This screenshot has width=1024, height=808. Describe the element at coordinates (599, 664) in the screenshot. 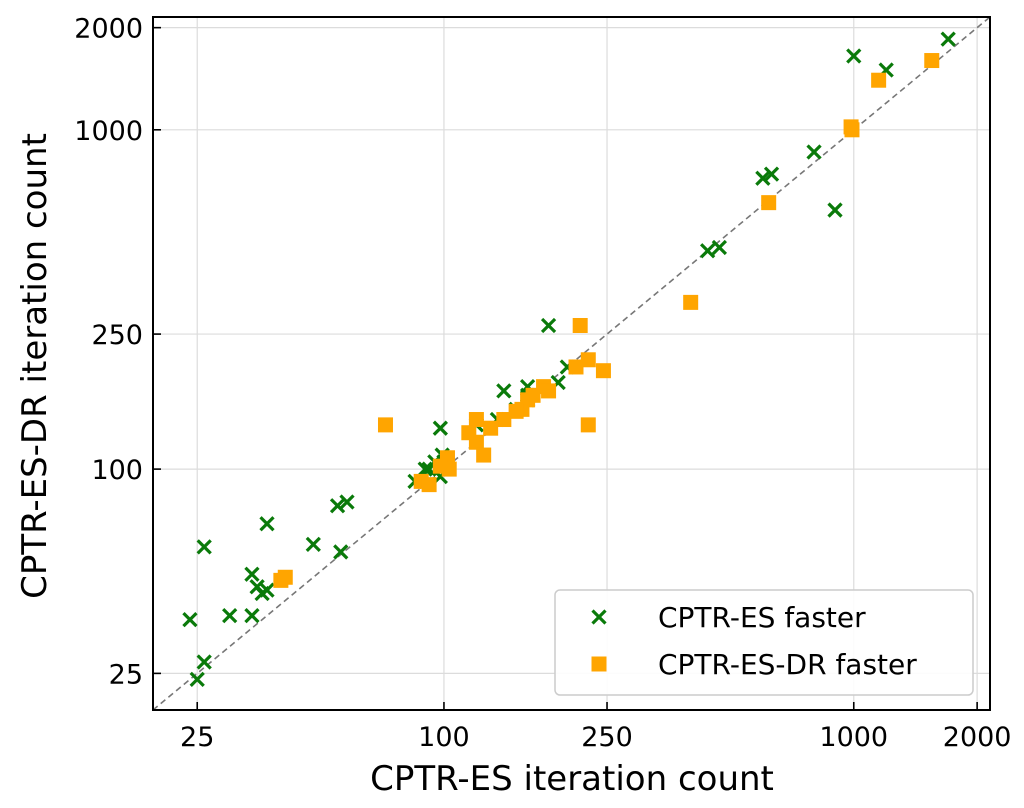

I see `legend-square-marker` at that location.